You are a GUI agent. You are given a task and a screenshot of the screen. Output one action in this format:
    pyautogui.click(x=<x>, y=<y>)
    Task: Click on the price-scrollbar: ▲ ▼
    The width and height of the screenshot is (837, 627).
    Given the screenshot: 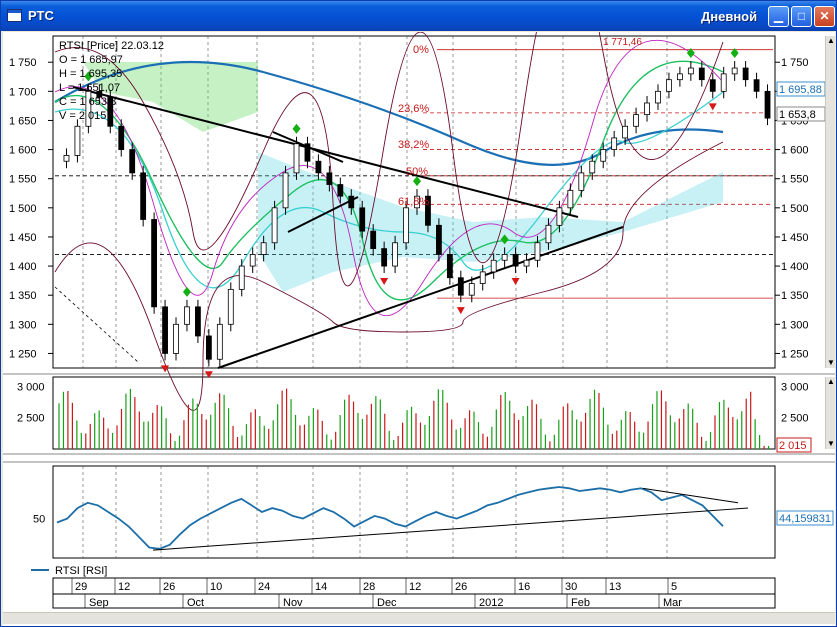 What is the action you would take?
    pyautogui.click(x=830, y=202)
    